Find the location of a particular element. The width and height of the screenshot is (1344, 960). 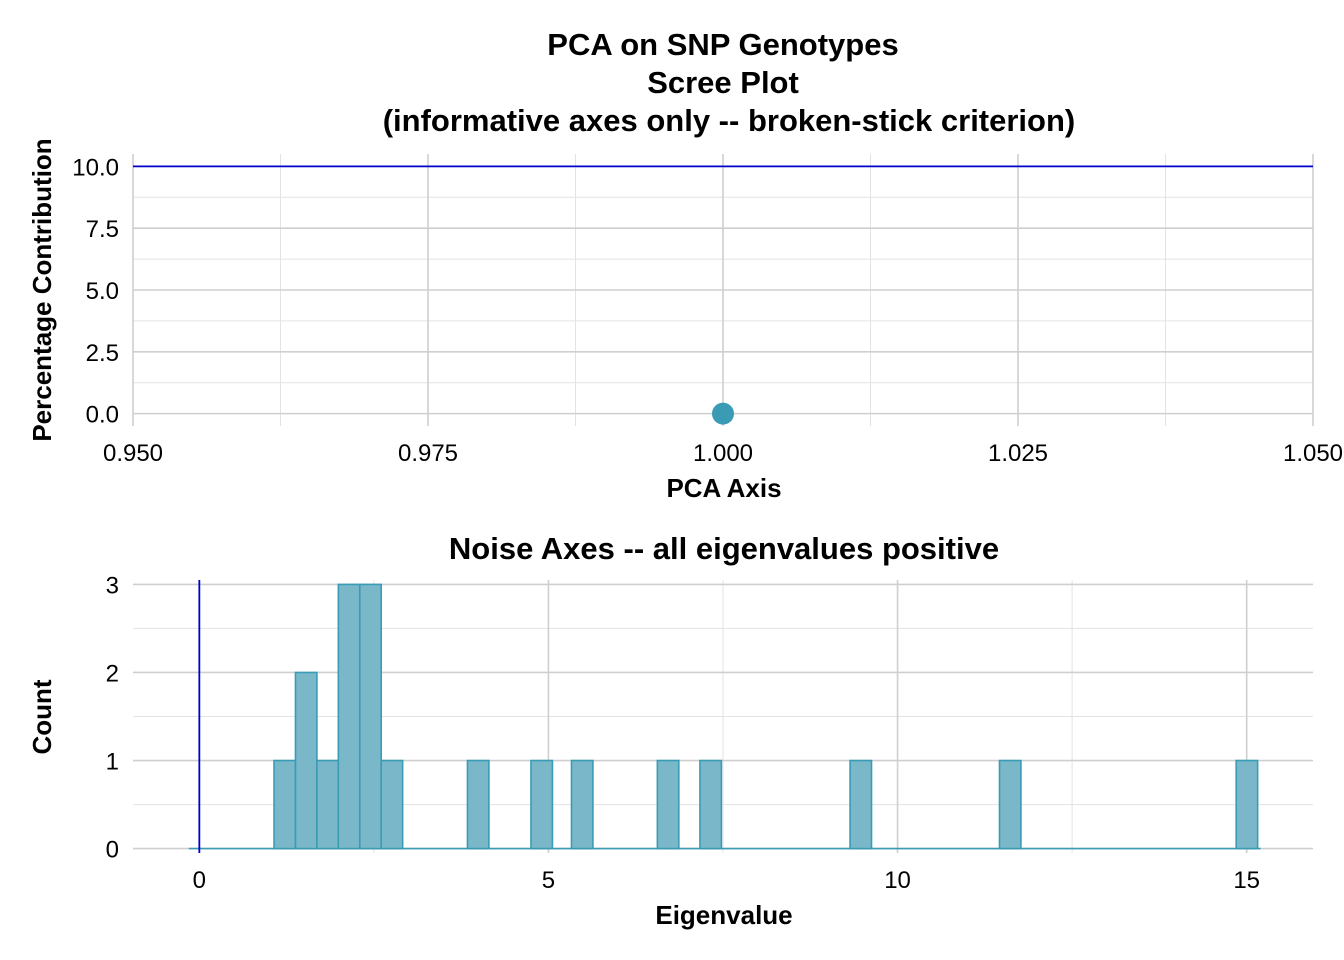

scree-y-axis-label: Percentage Contribution is located at coordinates (42, 289).